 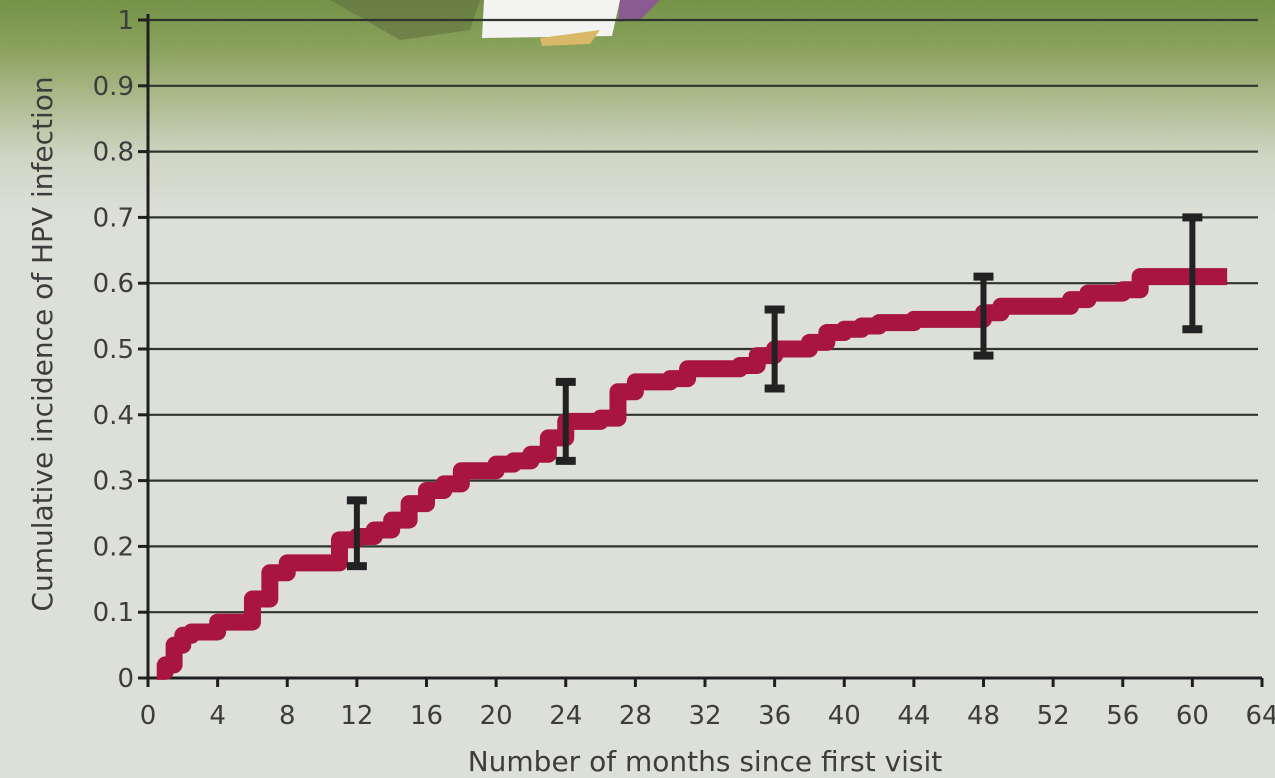 I want to click on x-tick-label-6: 24, so click(x=565, y=716).